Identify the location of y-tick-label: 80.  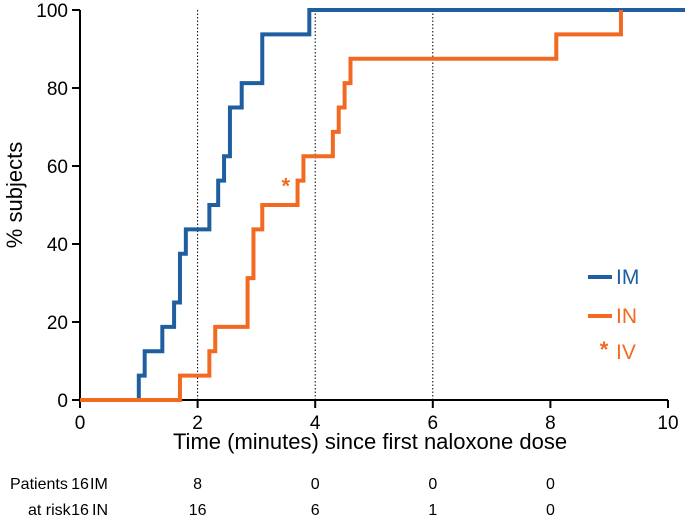
(57, 89).